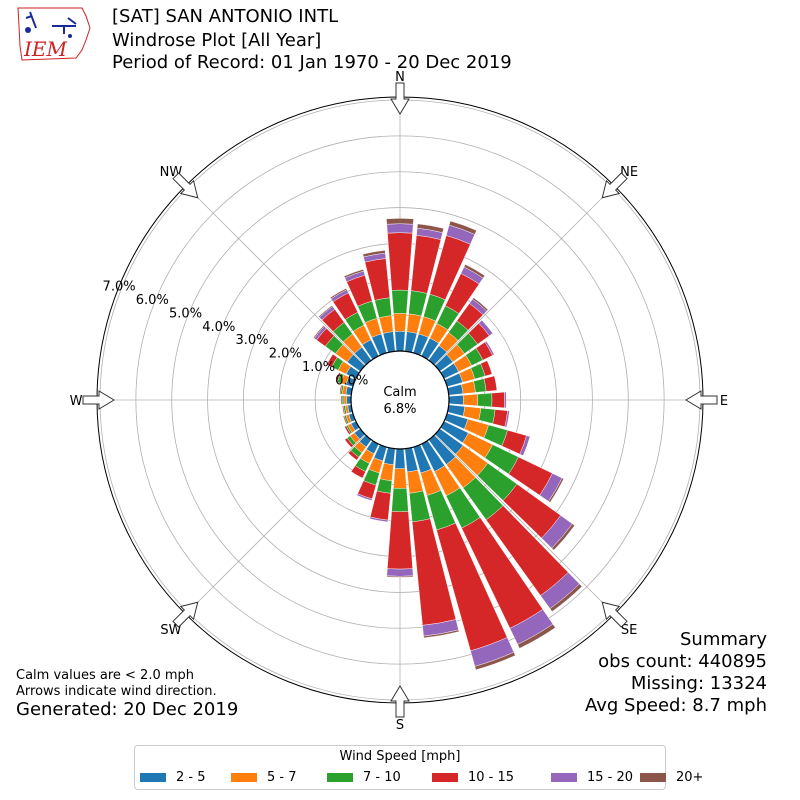  What do you see at coordinates (54, 34) in the screenshot?
I see `iem-logo: IEM` at bounding box center [54, 34].